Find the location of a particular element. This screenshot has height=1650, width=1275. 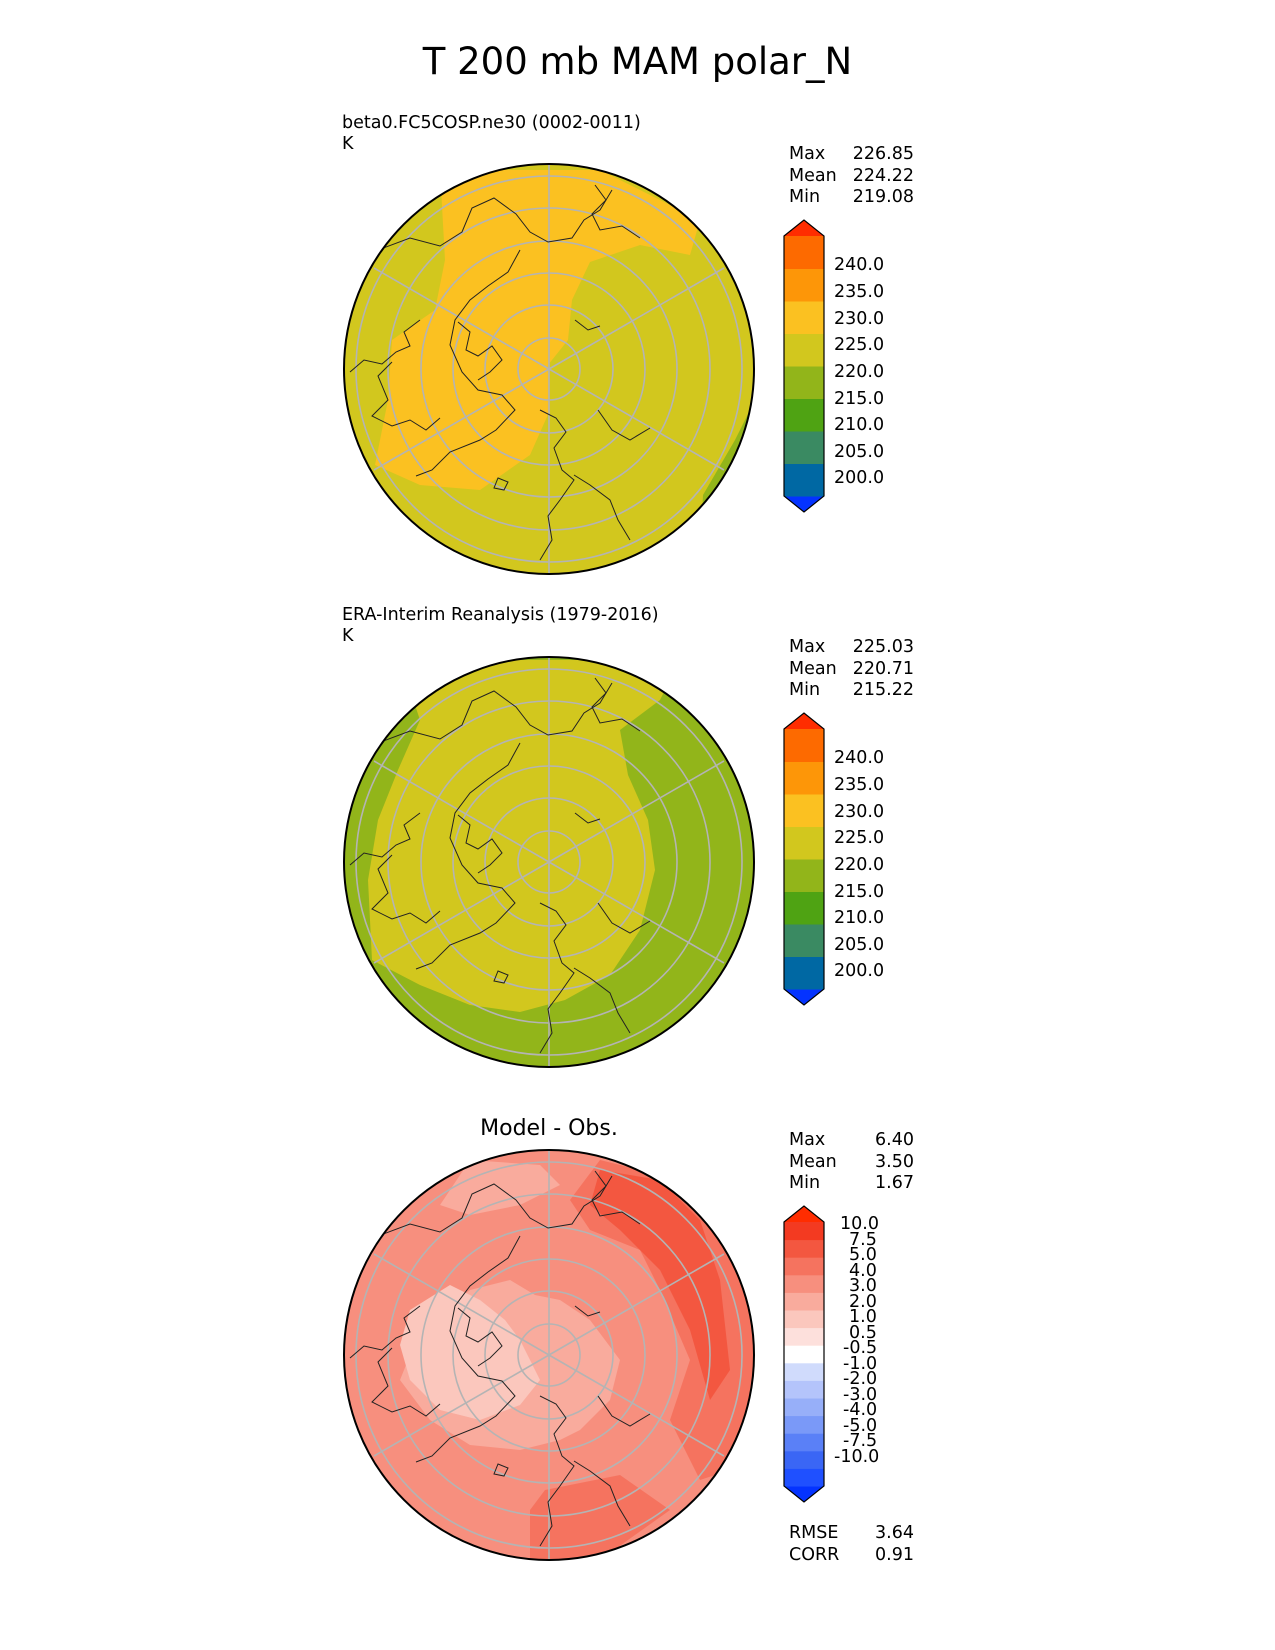

panel1-title: beta0.FC5COSP.ne30 (0002-0011) is located at coordinates (491, 123).